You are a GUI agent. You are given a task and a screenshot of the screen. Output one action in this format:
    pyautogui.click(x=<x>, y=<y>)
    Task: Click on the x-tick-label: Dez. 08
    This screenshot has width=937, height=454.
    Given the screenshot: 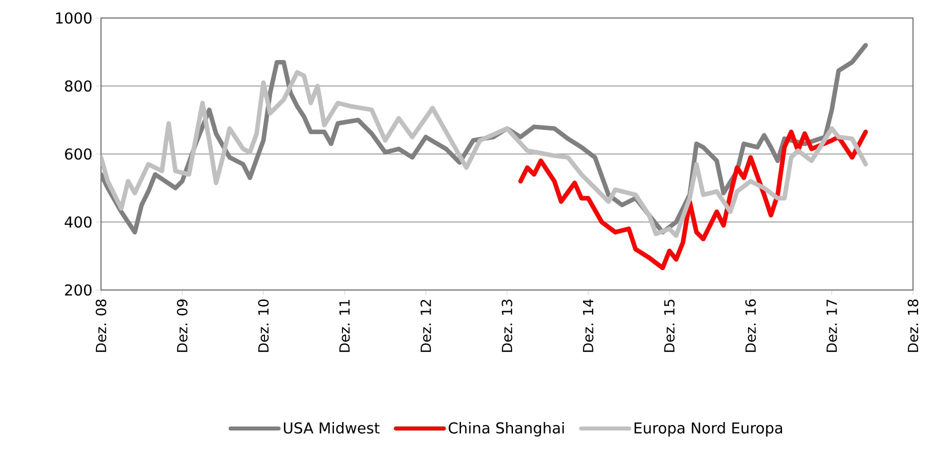 What is the action you would take?
    pyautogui.click(x=101, y=325)
    